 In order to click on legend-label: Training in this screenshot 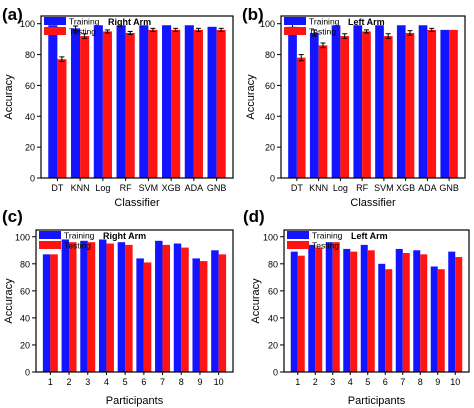, I will do `click(327, 236)`.